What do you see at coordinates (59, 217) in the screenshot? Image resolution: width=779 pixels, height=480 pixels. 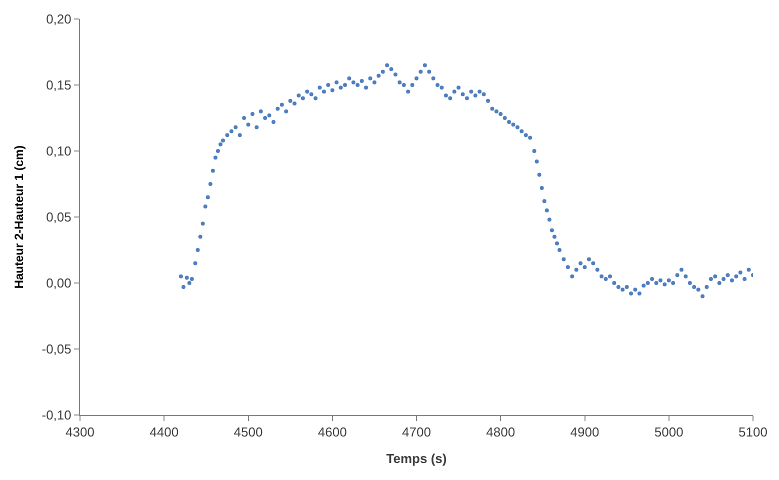 I see `y-tick-label: 0,05` at bounding box center [59, 217].